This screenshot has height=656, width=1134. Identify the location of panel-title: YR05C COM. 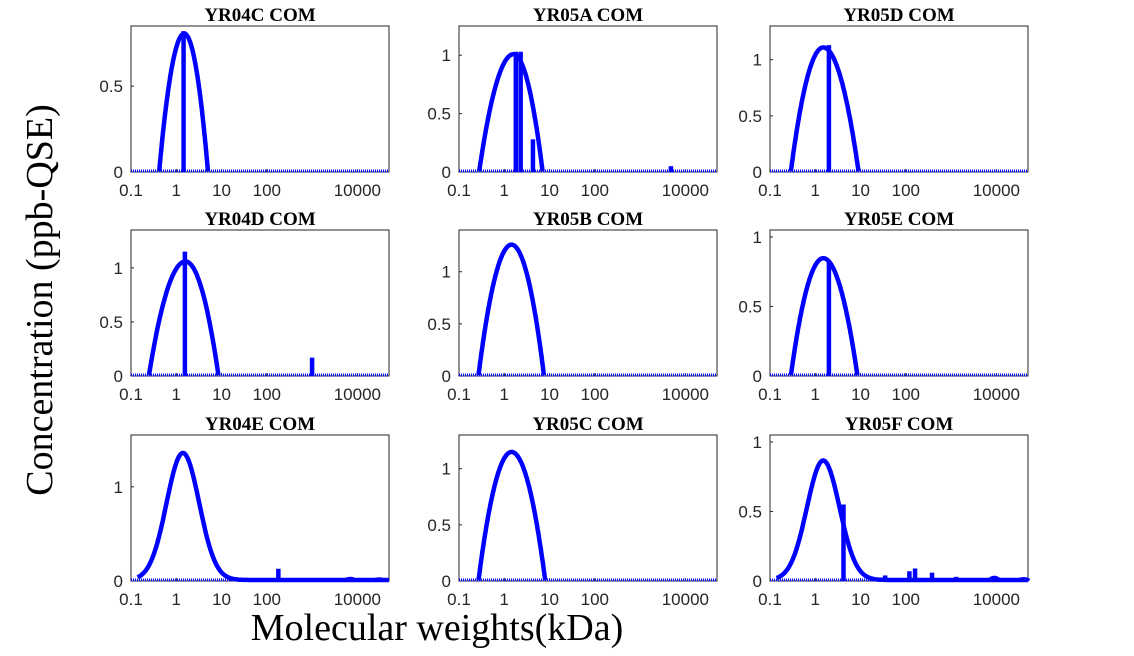
(587, 424).